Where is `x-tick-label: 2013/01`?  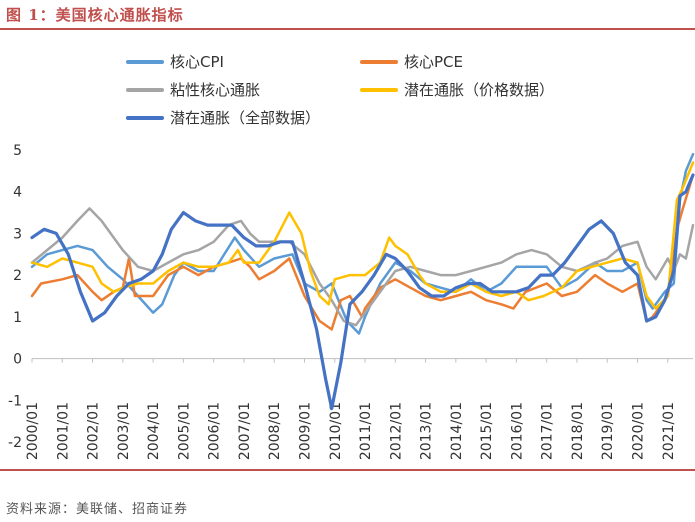 x-tick-label: 2013/01 is located at coordinates (427, 431).